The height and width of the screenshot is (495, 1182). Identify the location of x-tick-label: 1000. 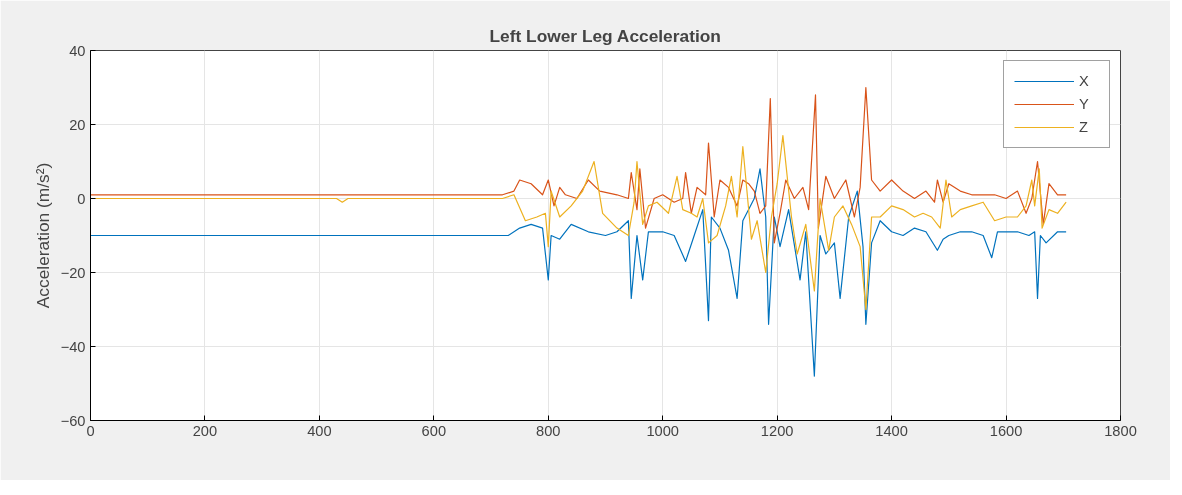
(663, 430).